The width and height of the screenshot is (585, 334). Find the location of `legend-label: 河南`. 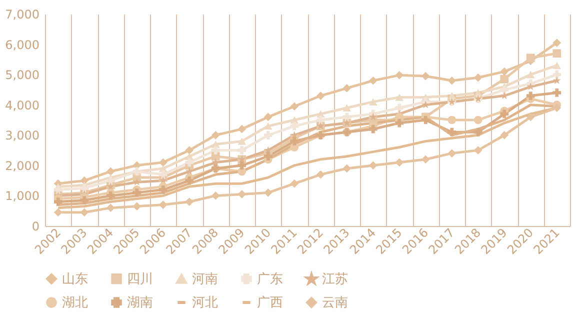

legend-label: 河南 is located at coordinates (205, 280).